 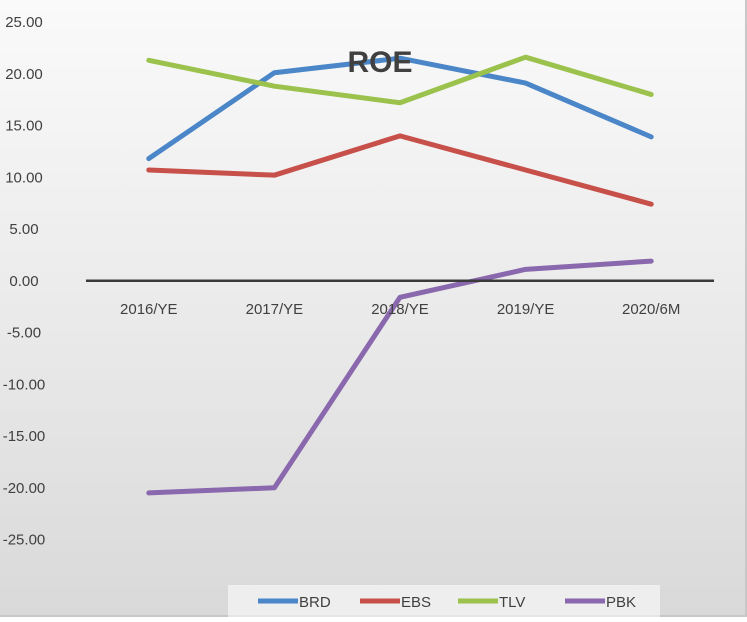 I want to click on x-category-label: 2016/YE, so click(x=149, y=309).